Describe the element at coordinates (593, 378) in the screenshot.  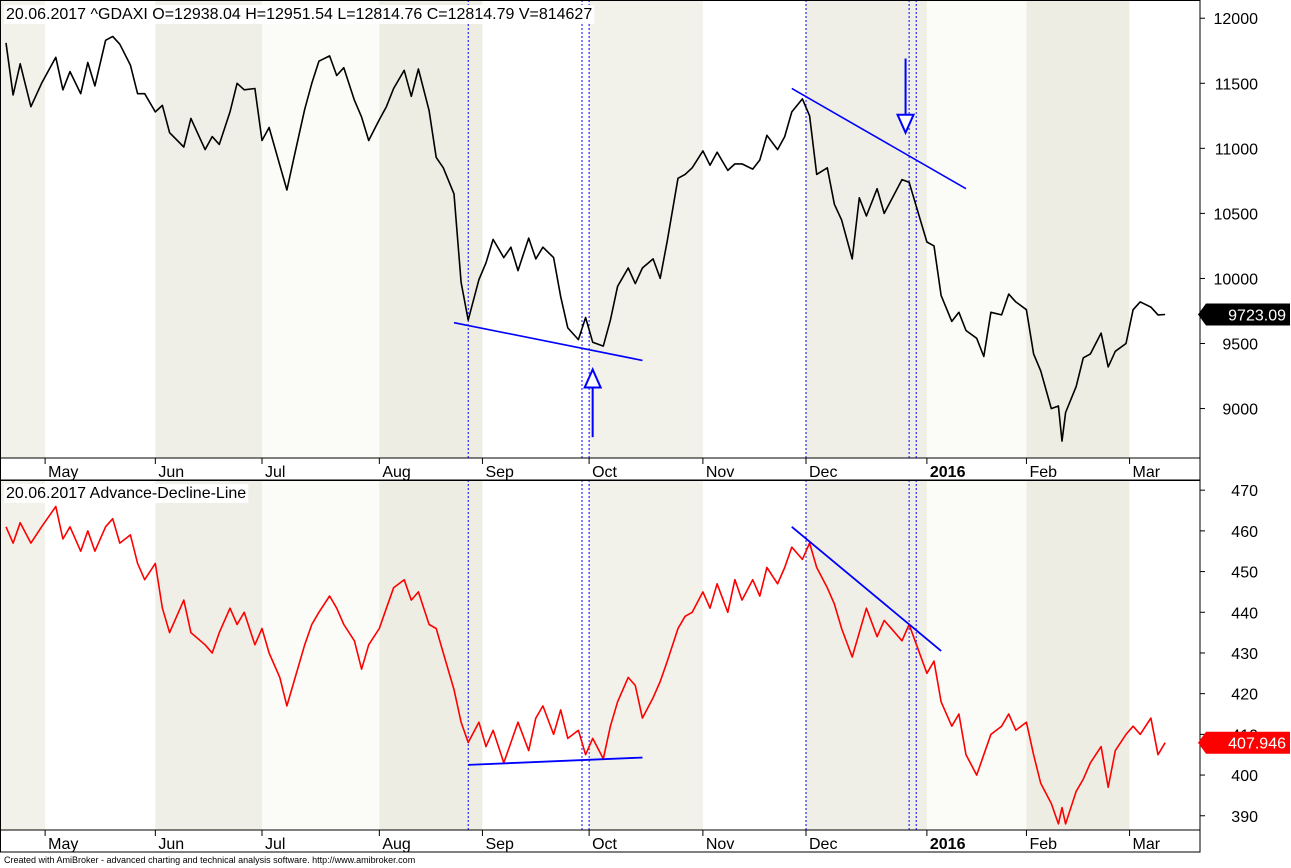
I see `arrow-up-head-icon` at that location.